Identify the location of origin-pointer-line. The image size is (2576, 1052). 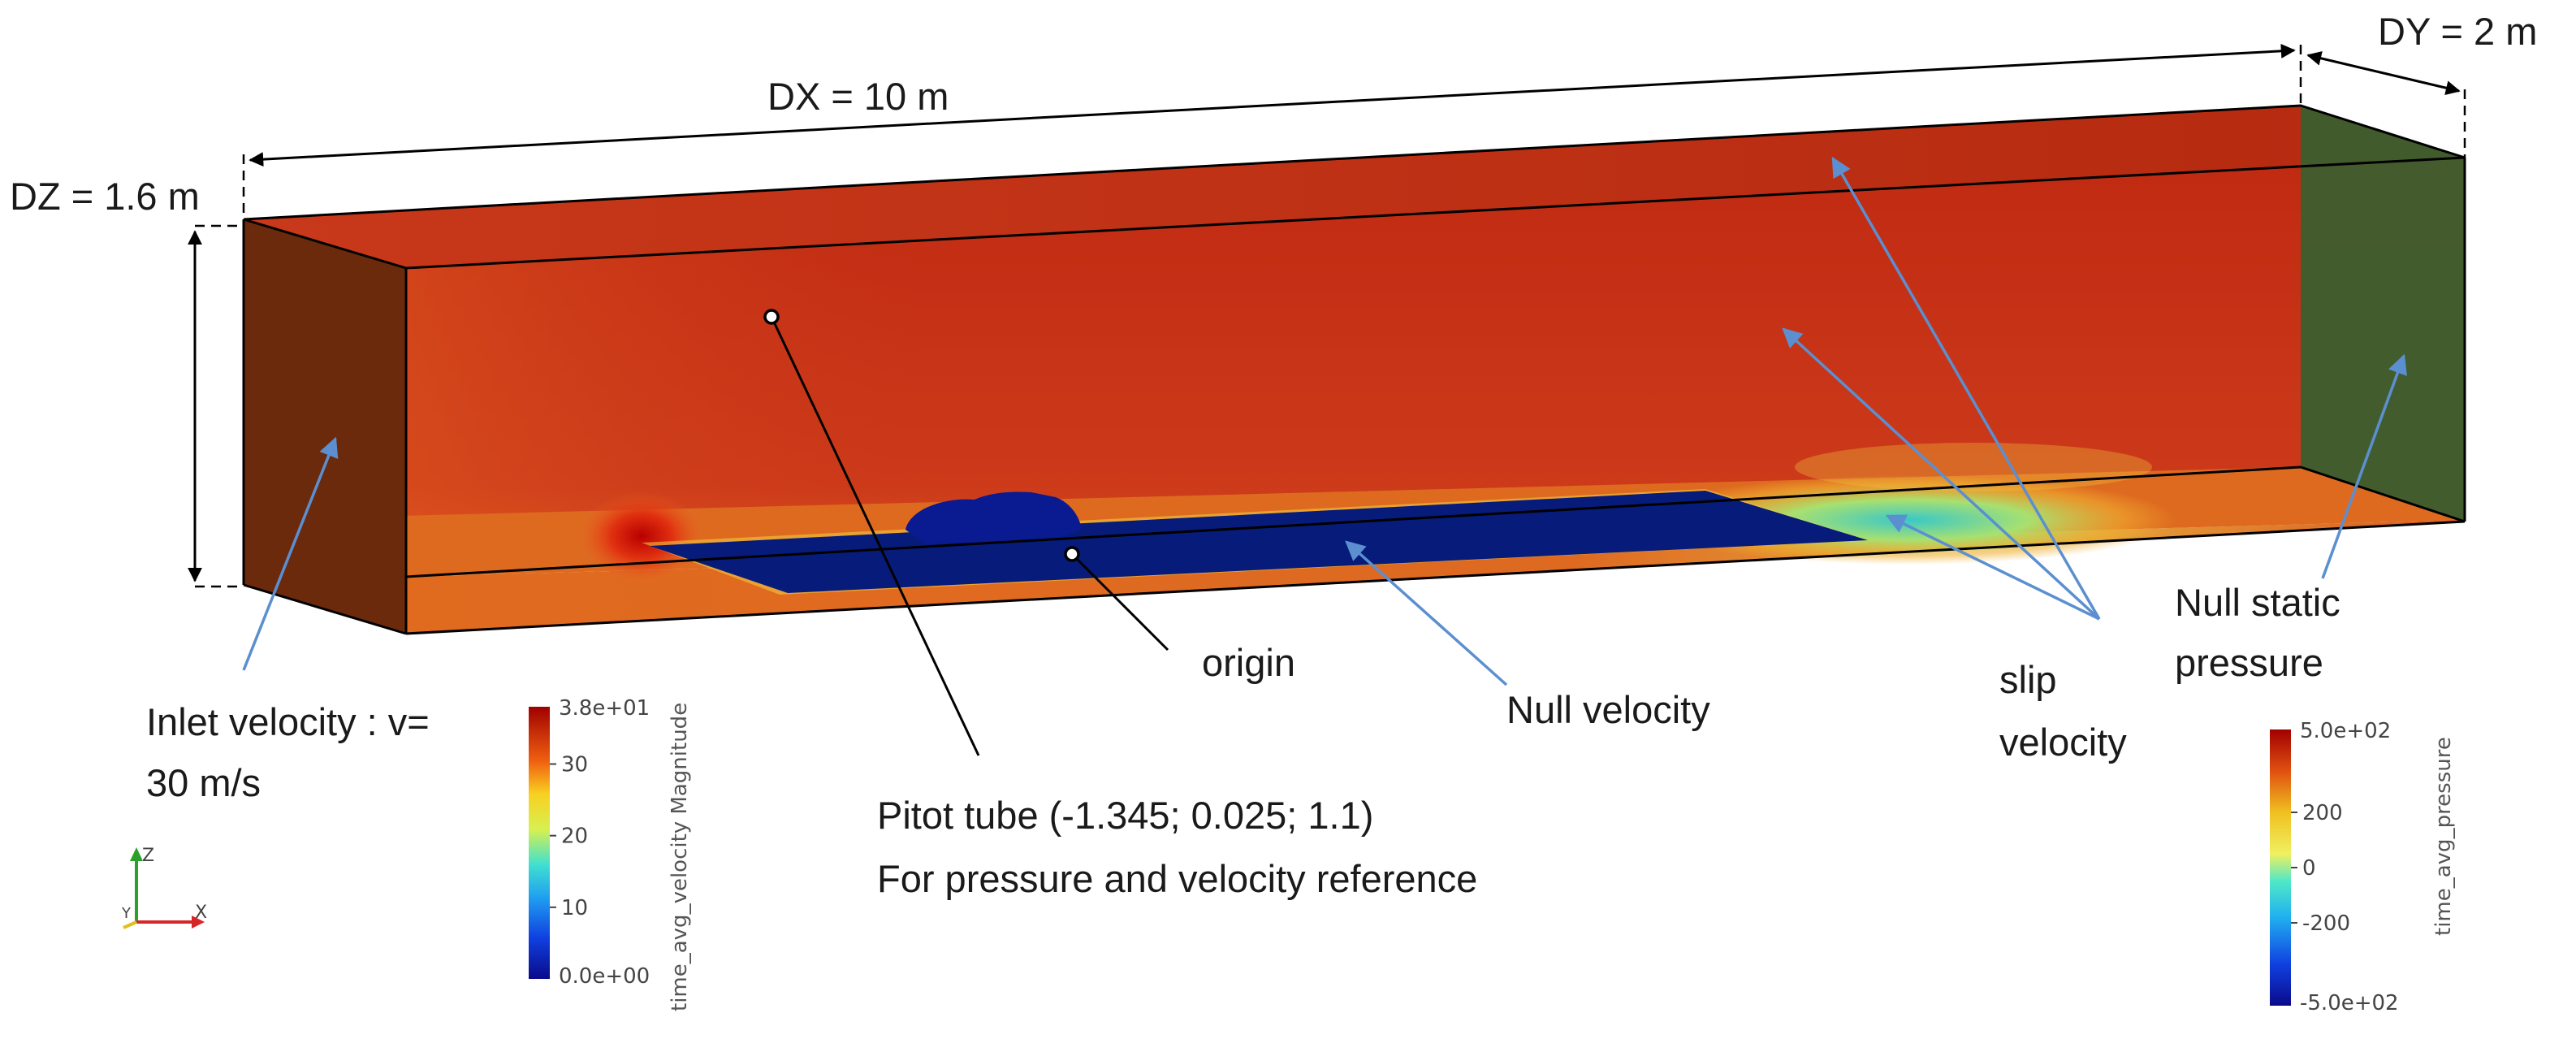
(1120, 602).